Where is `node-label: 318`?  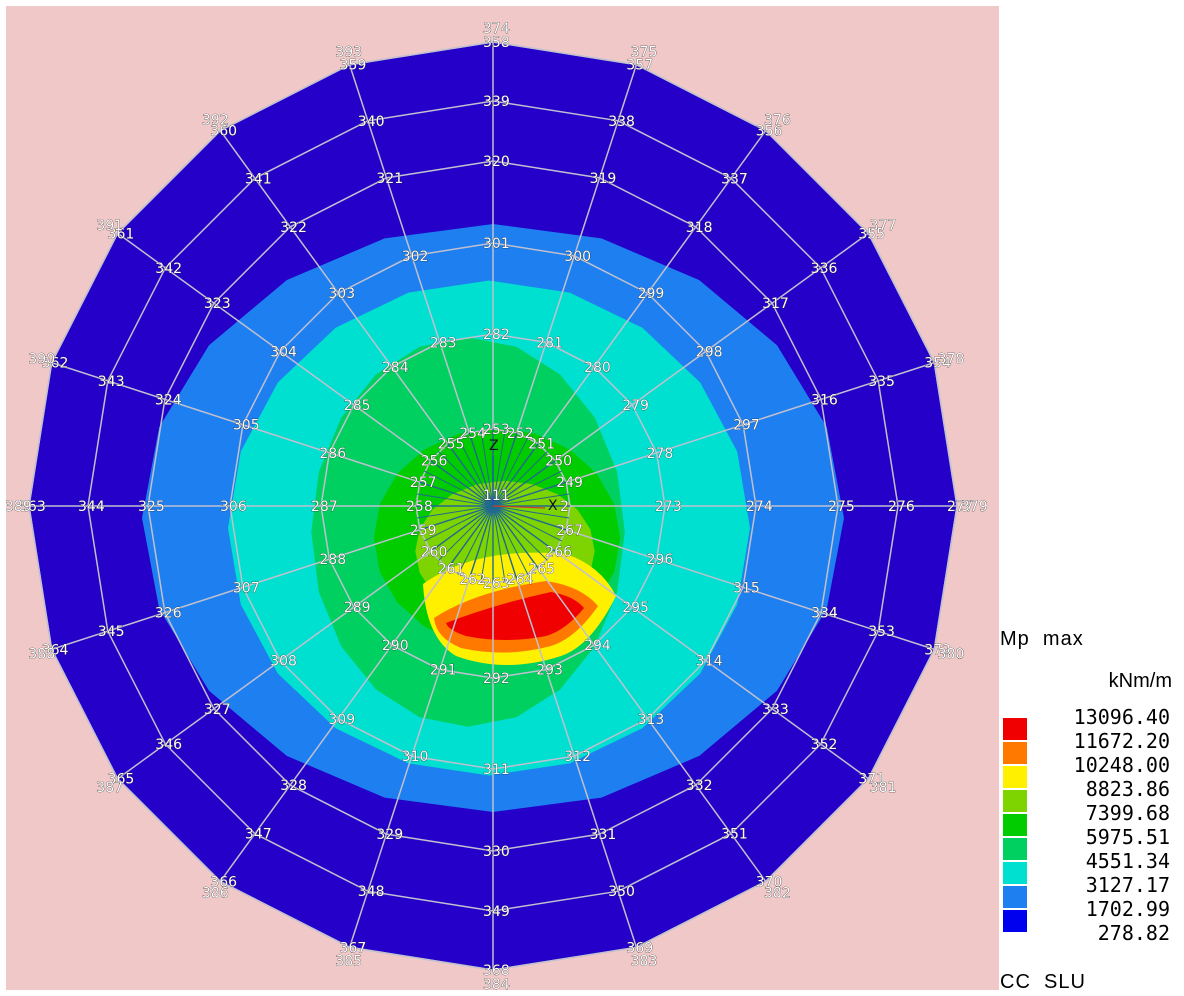 node-label: 318 is located at coordinates (699, 228).